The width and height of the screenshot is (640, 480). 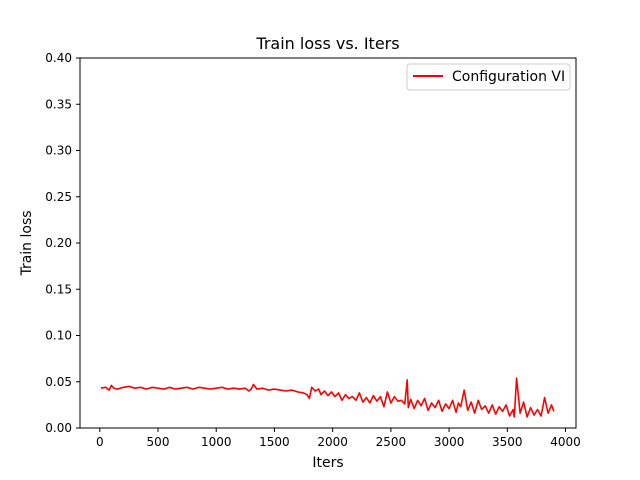 What do you see at coordinates (58, 382) in the screenshot?
I see `y-tick-label: 0.05` at bounding box center [58, 382].